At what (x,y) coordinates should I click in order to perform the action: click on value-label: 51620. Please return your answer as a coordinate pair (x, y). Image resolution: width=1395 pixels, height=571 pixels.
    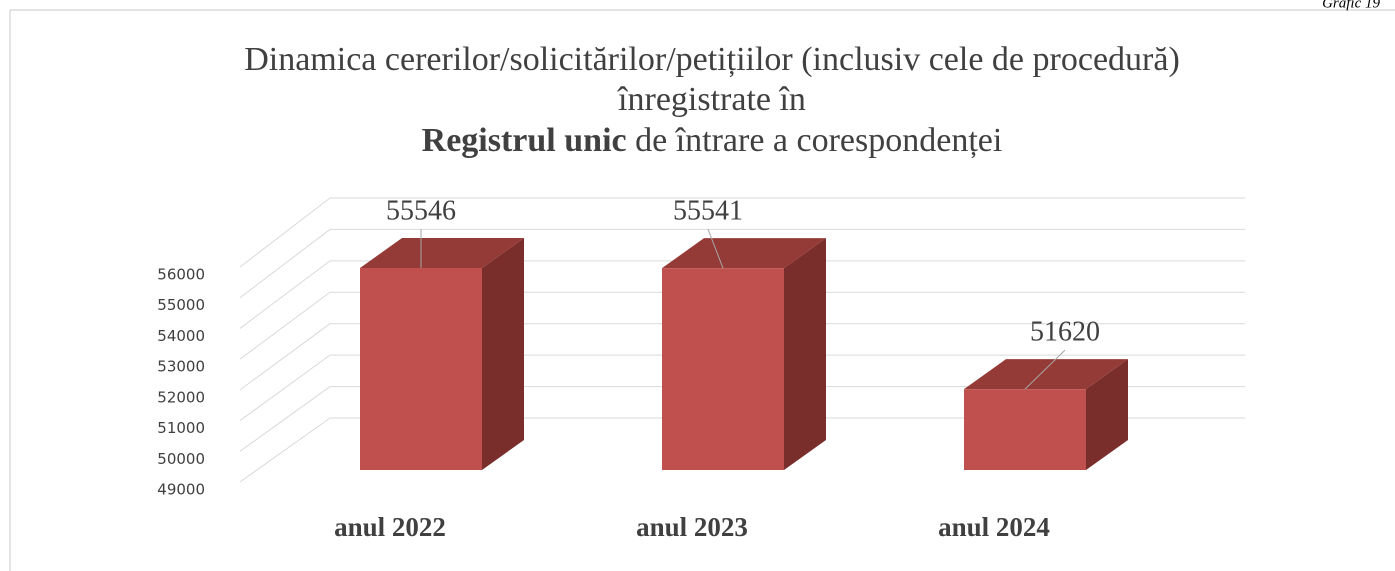
    Looking at the image, I should click on (1065, 332).